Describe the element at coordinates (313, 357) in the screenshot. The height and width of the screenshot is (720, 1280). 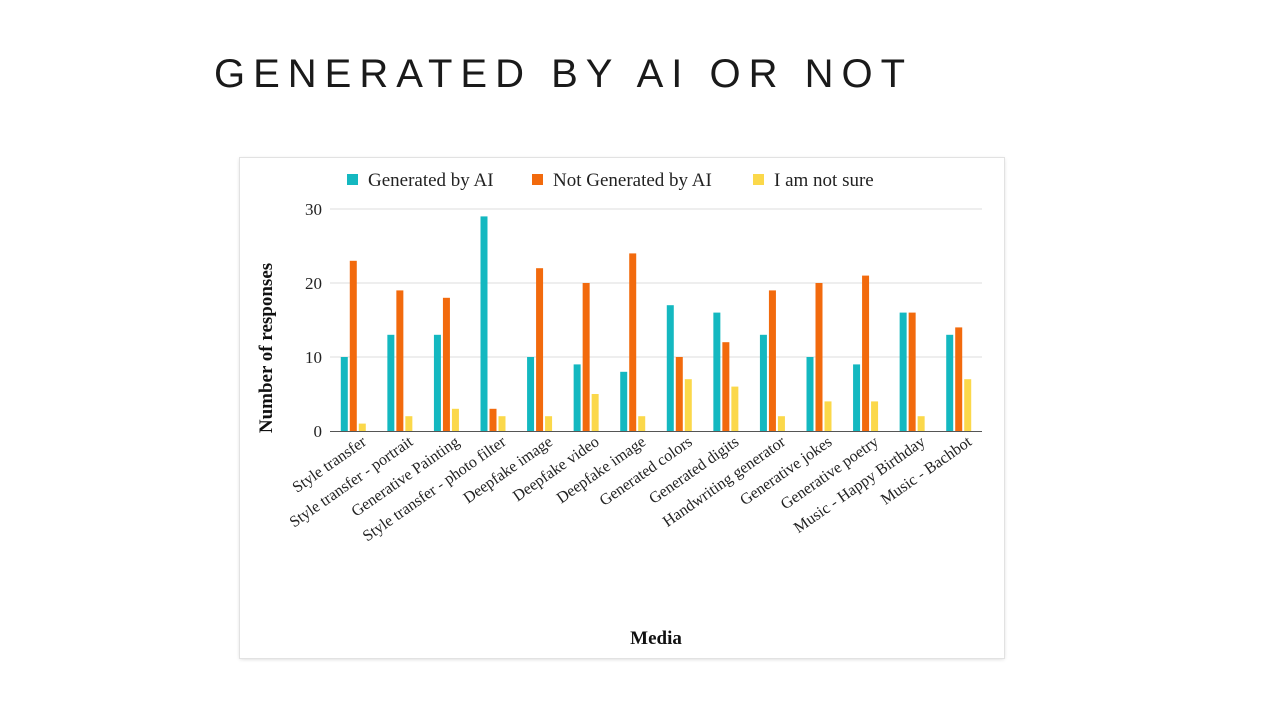
I see `y-tick-label: 10` at that location.